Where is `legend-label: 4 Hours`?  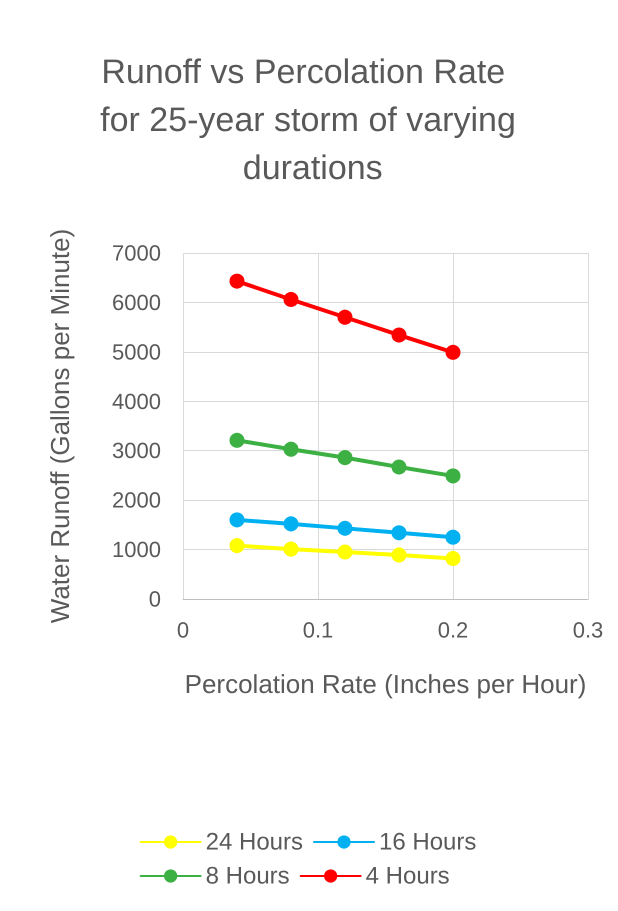 legend-label: 4 Hours is located at coordinates (408, 876).